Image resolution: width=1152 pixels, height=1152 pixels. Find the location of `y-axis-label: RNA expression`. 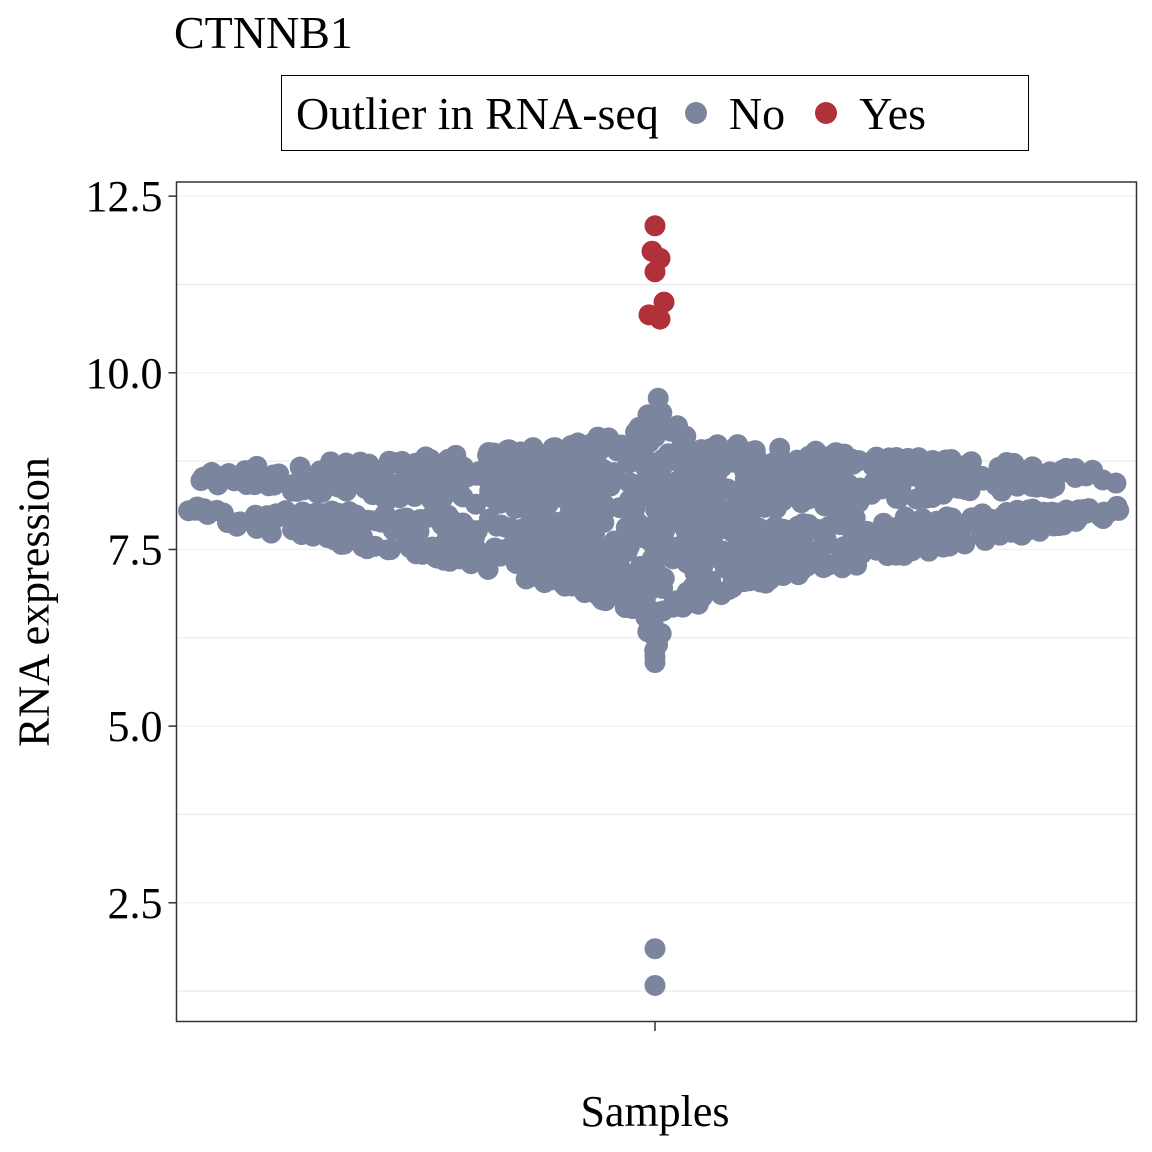

y-axis-label: RNA expression is located at coordinates (34, 602).